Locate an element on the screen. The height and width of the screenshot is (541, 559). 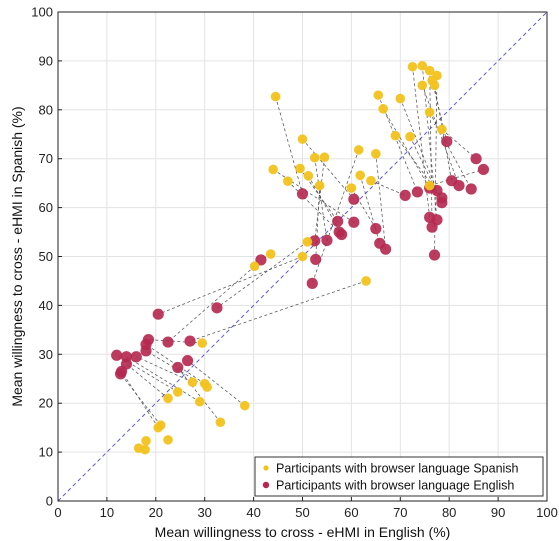
y-tick-label: 80 is located at coordinates (46, 109).